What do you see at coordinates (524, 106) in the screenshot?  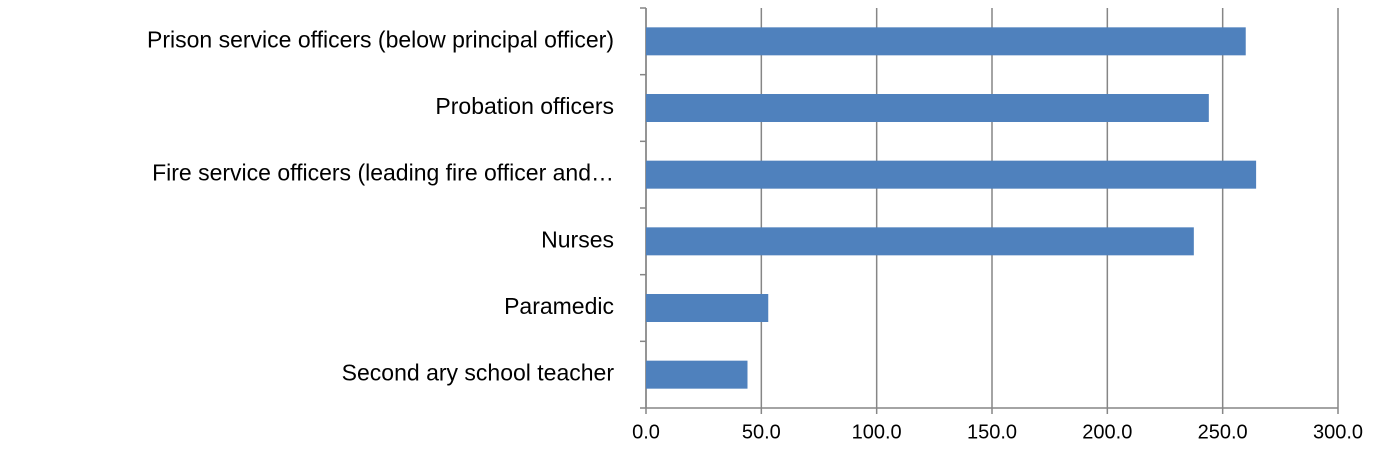 I see `y-tick-label: Probation officers` at bounding box center [524, 106].